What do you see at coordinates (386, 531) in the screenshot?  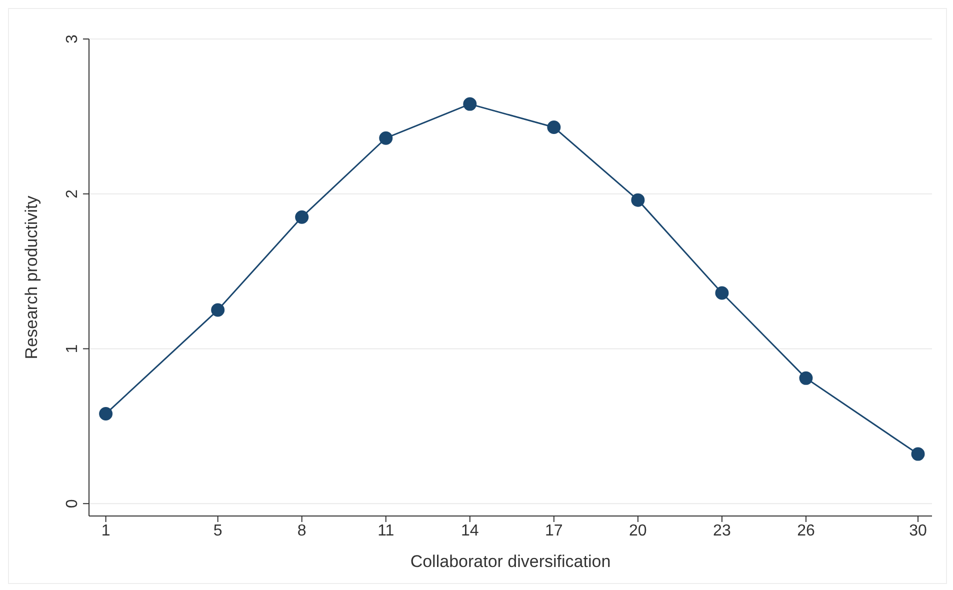 I see `x-tick-label: 11` at bounding box center [386, 531].